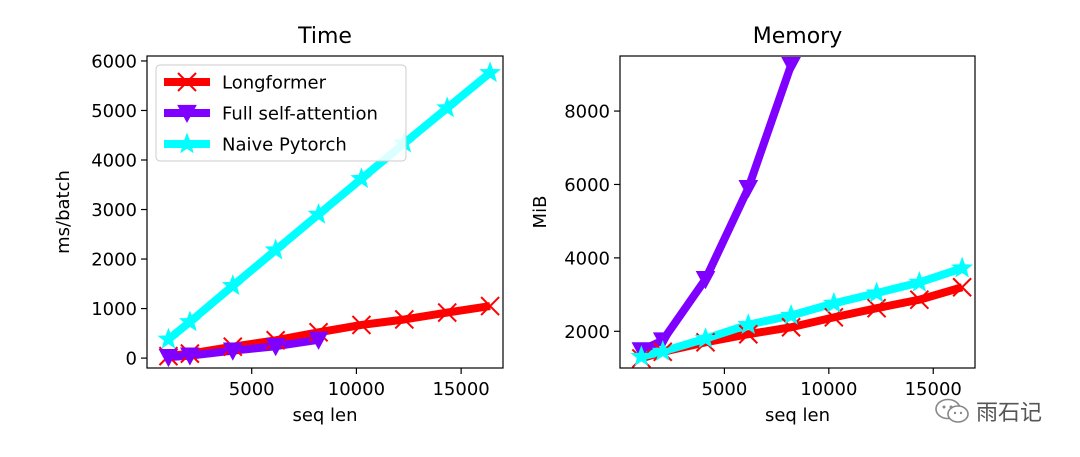  I want to click on watermark: 雨石记, so click(988, 411).